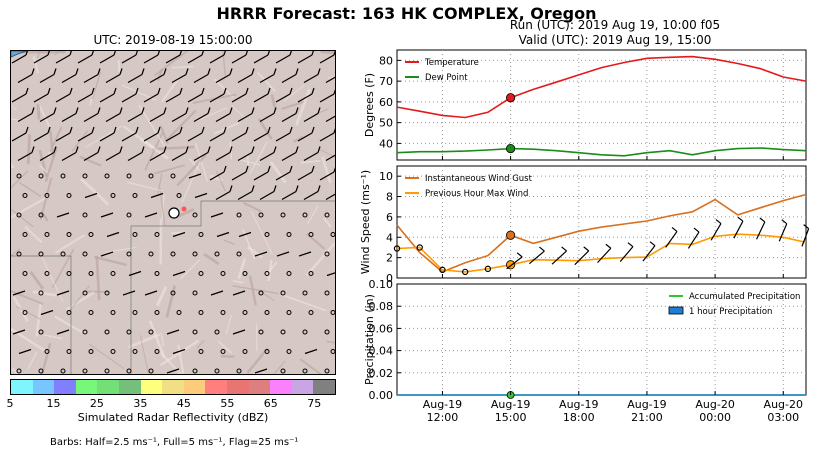  What do you see at coordinates (511, 417) in the screenshot?
I see `x-tick-label: 15:00` at bounding box center [511, 417].